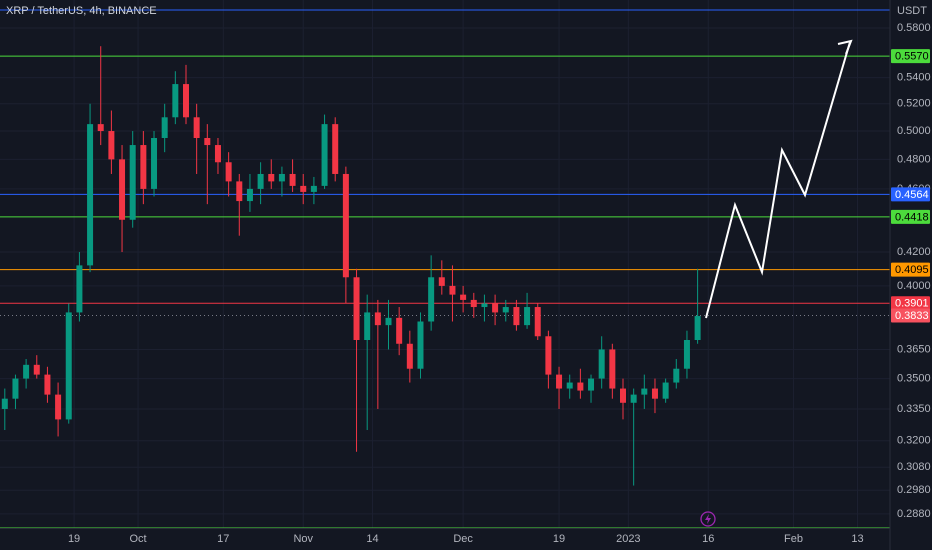  I want to click on level-label: 0.3833, so click(912, 316).